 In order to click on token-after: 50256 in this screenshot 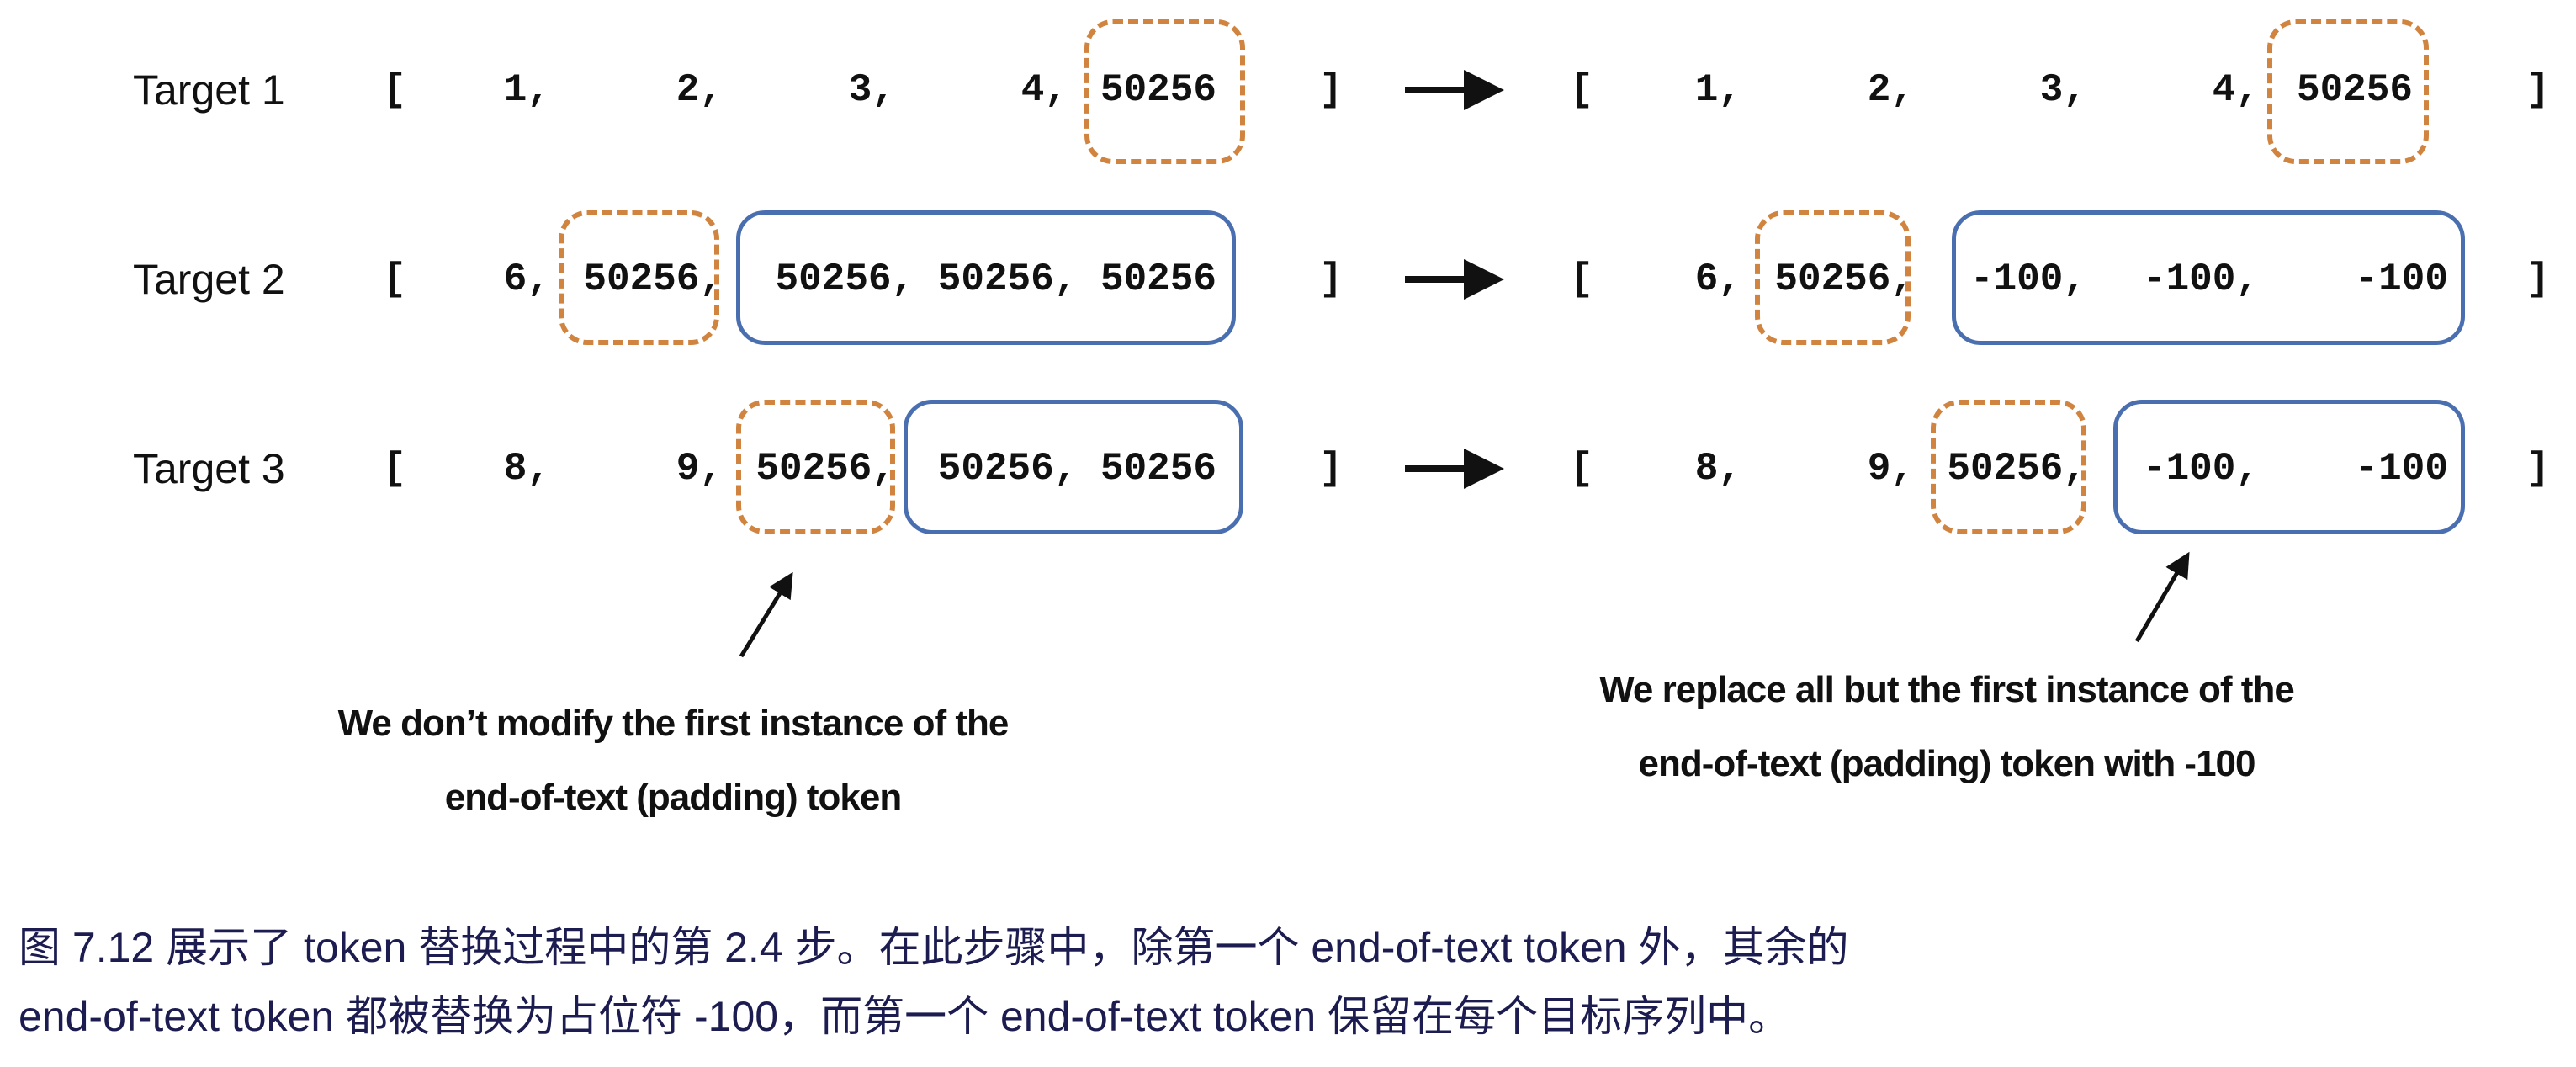, I will do `click(2354, 90)`.